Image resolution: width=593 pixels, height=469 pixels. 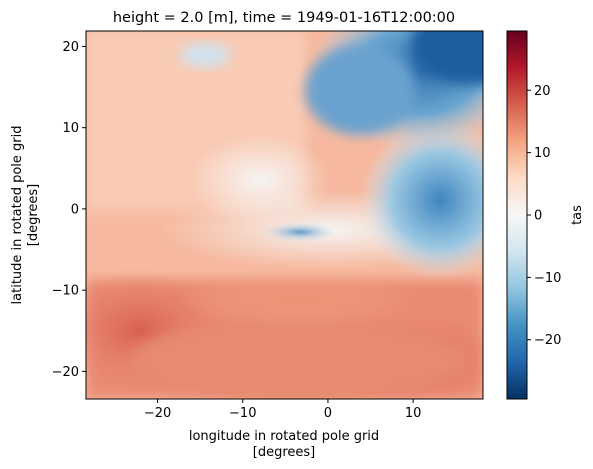 I want to click on y-tick-label: 0, so click(x=75, y=209).